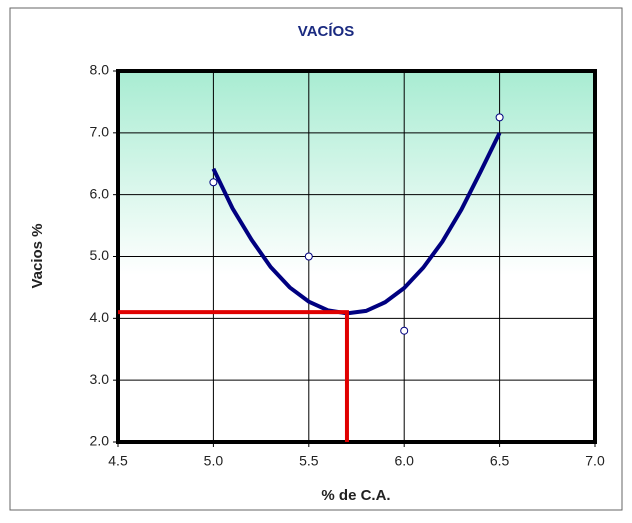  What do you see at coordinates (100, 132) in the screenshot?
I see `y-tick-label: 7.0` at bounding box center [100, 132].